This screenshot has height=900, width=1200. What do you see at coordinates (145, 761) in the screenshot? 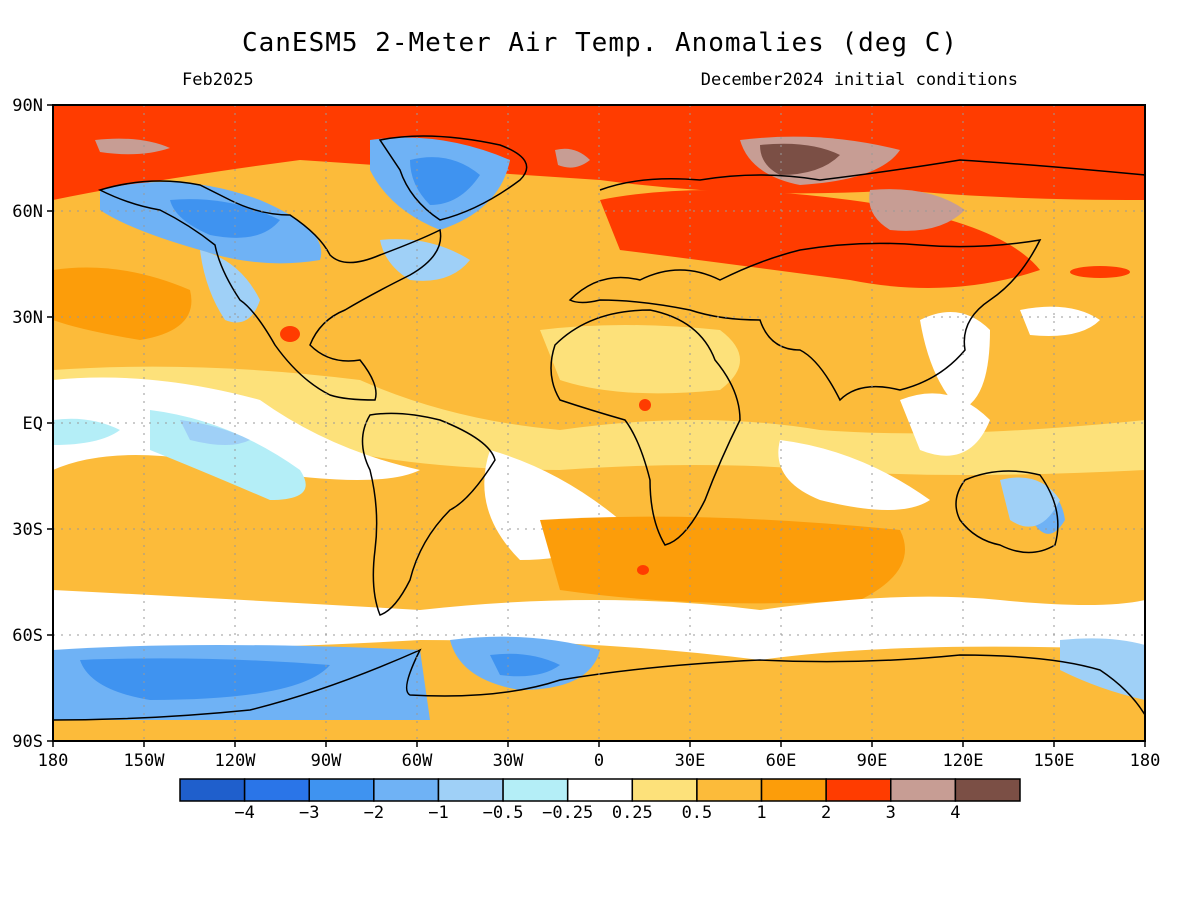
I see `lon-label: 150W` at bounding box center [145, 761].